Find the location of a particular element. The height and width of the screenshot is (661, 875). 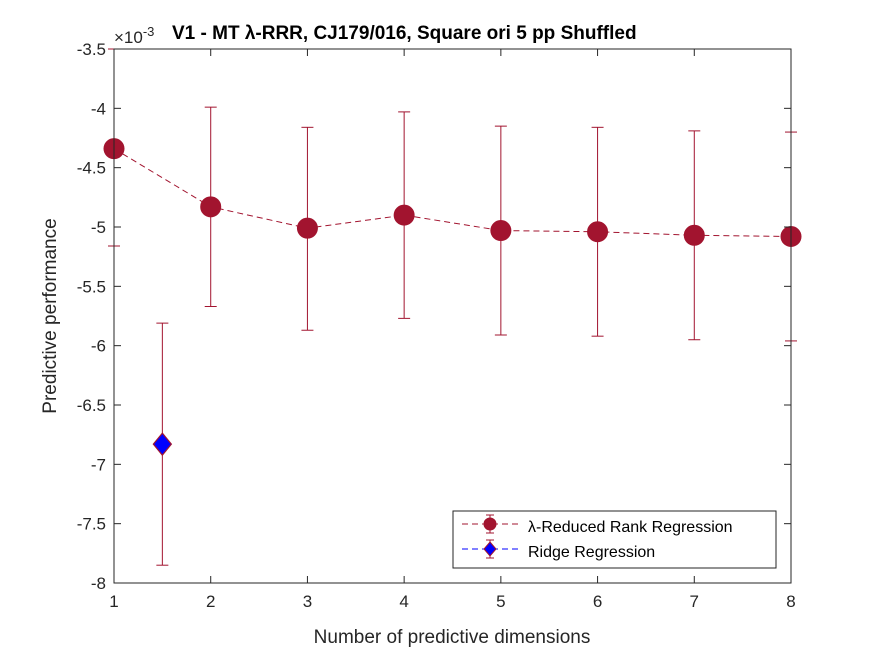

x-tick-label: 2 is located at coordinates (210, 601).